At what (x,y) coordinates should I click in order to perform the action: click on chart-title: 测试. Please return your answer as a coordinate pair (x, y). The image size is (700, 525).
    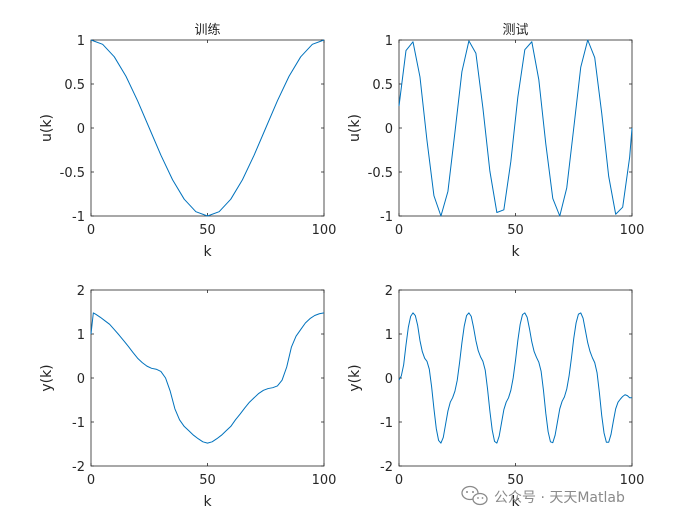
    Looking at the image, I should click on (515, 30).